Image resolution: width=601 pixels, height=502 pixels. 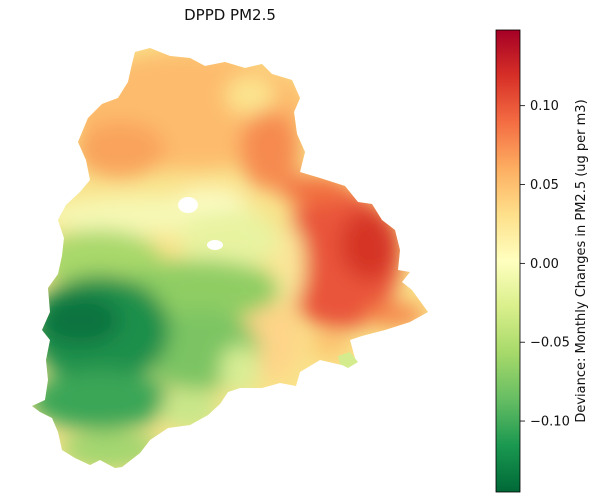 I want to click on map-title: DPPD PM2.5, so click(x=230, y=15).